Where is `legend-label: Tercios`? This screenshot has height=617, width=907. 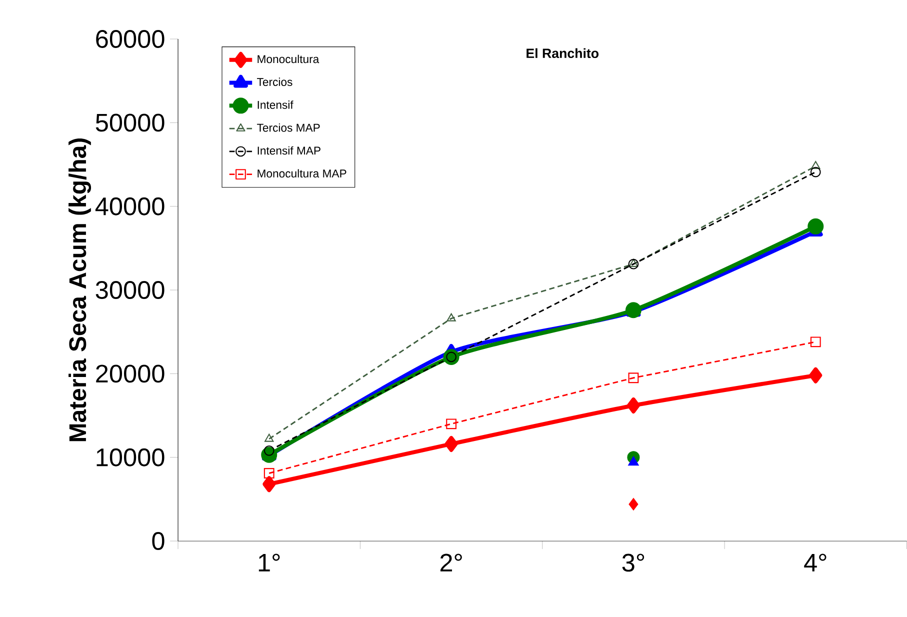 legend-label: Tercios is located at coordinates (274, 82).